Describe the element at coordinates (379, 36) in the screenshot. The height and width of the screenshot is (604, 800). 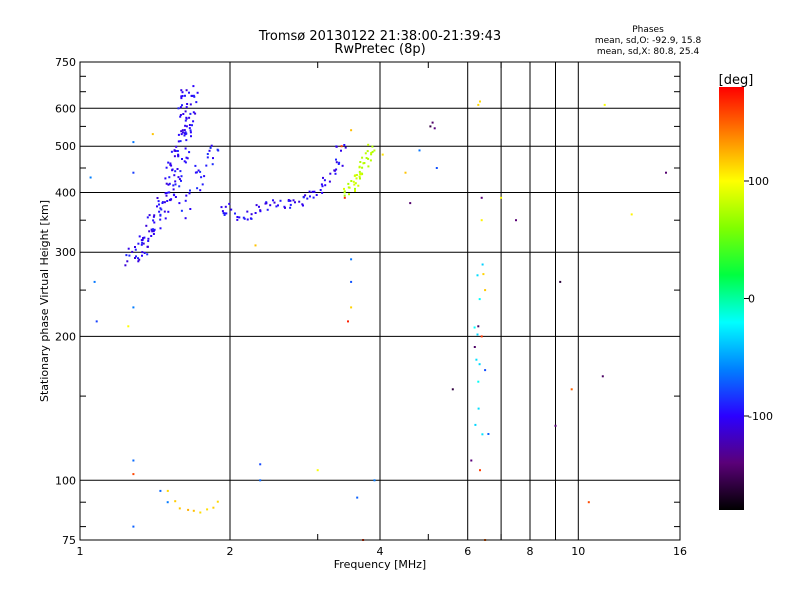
I see `chart-title: Tromsø 20130122 21:38:00-21:39:43` at that location.